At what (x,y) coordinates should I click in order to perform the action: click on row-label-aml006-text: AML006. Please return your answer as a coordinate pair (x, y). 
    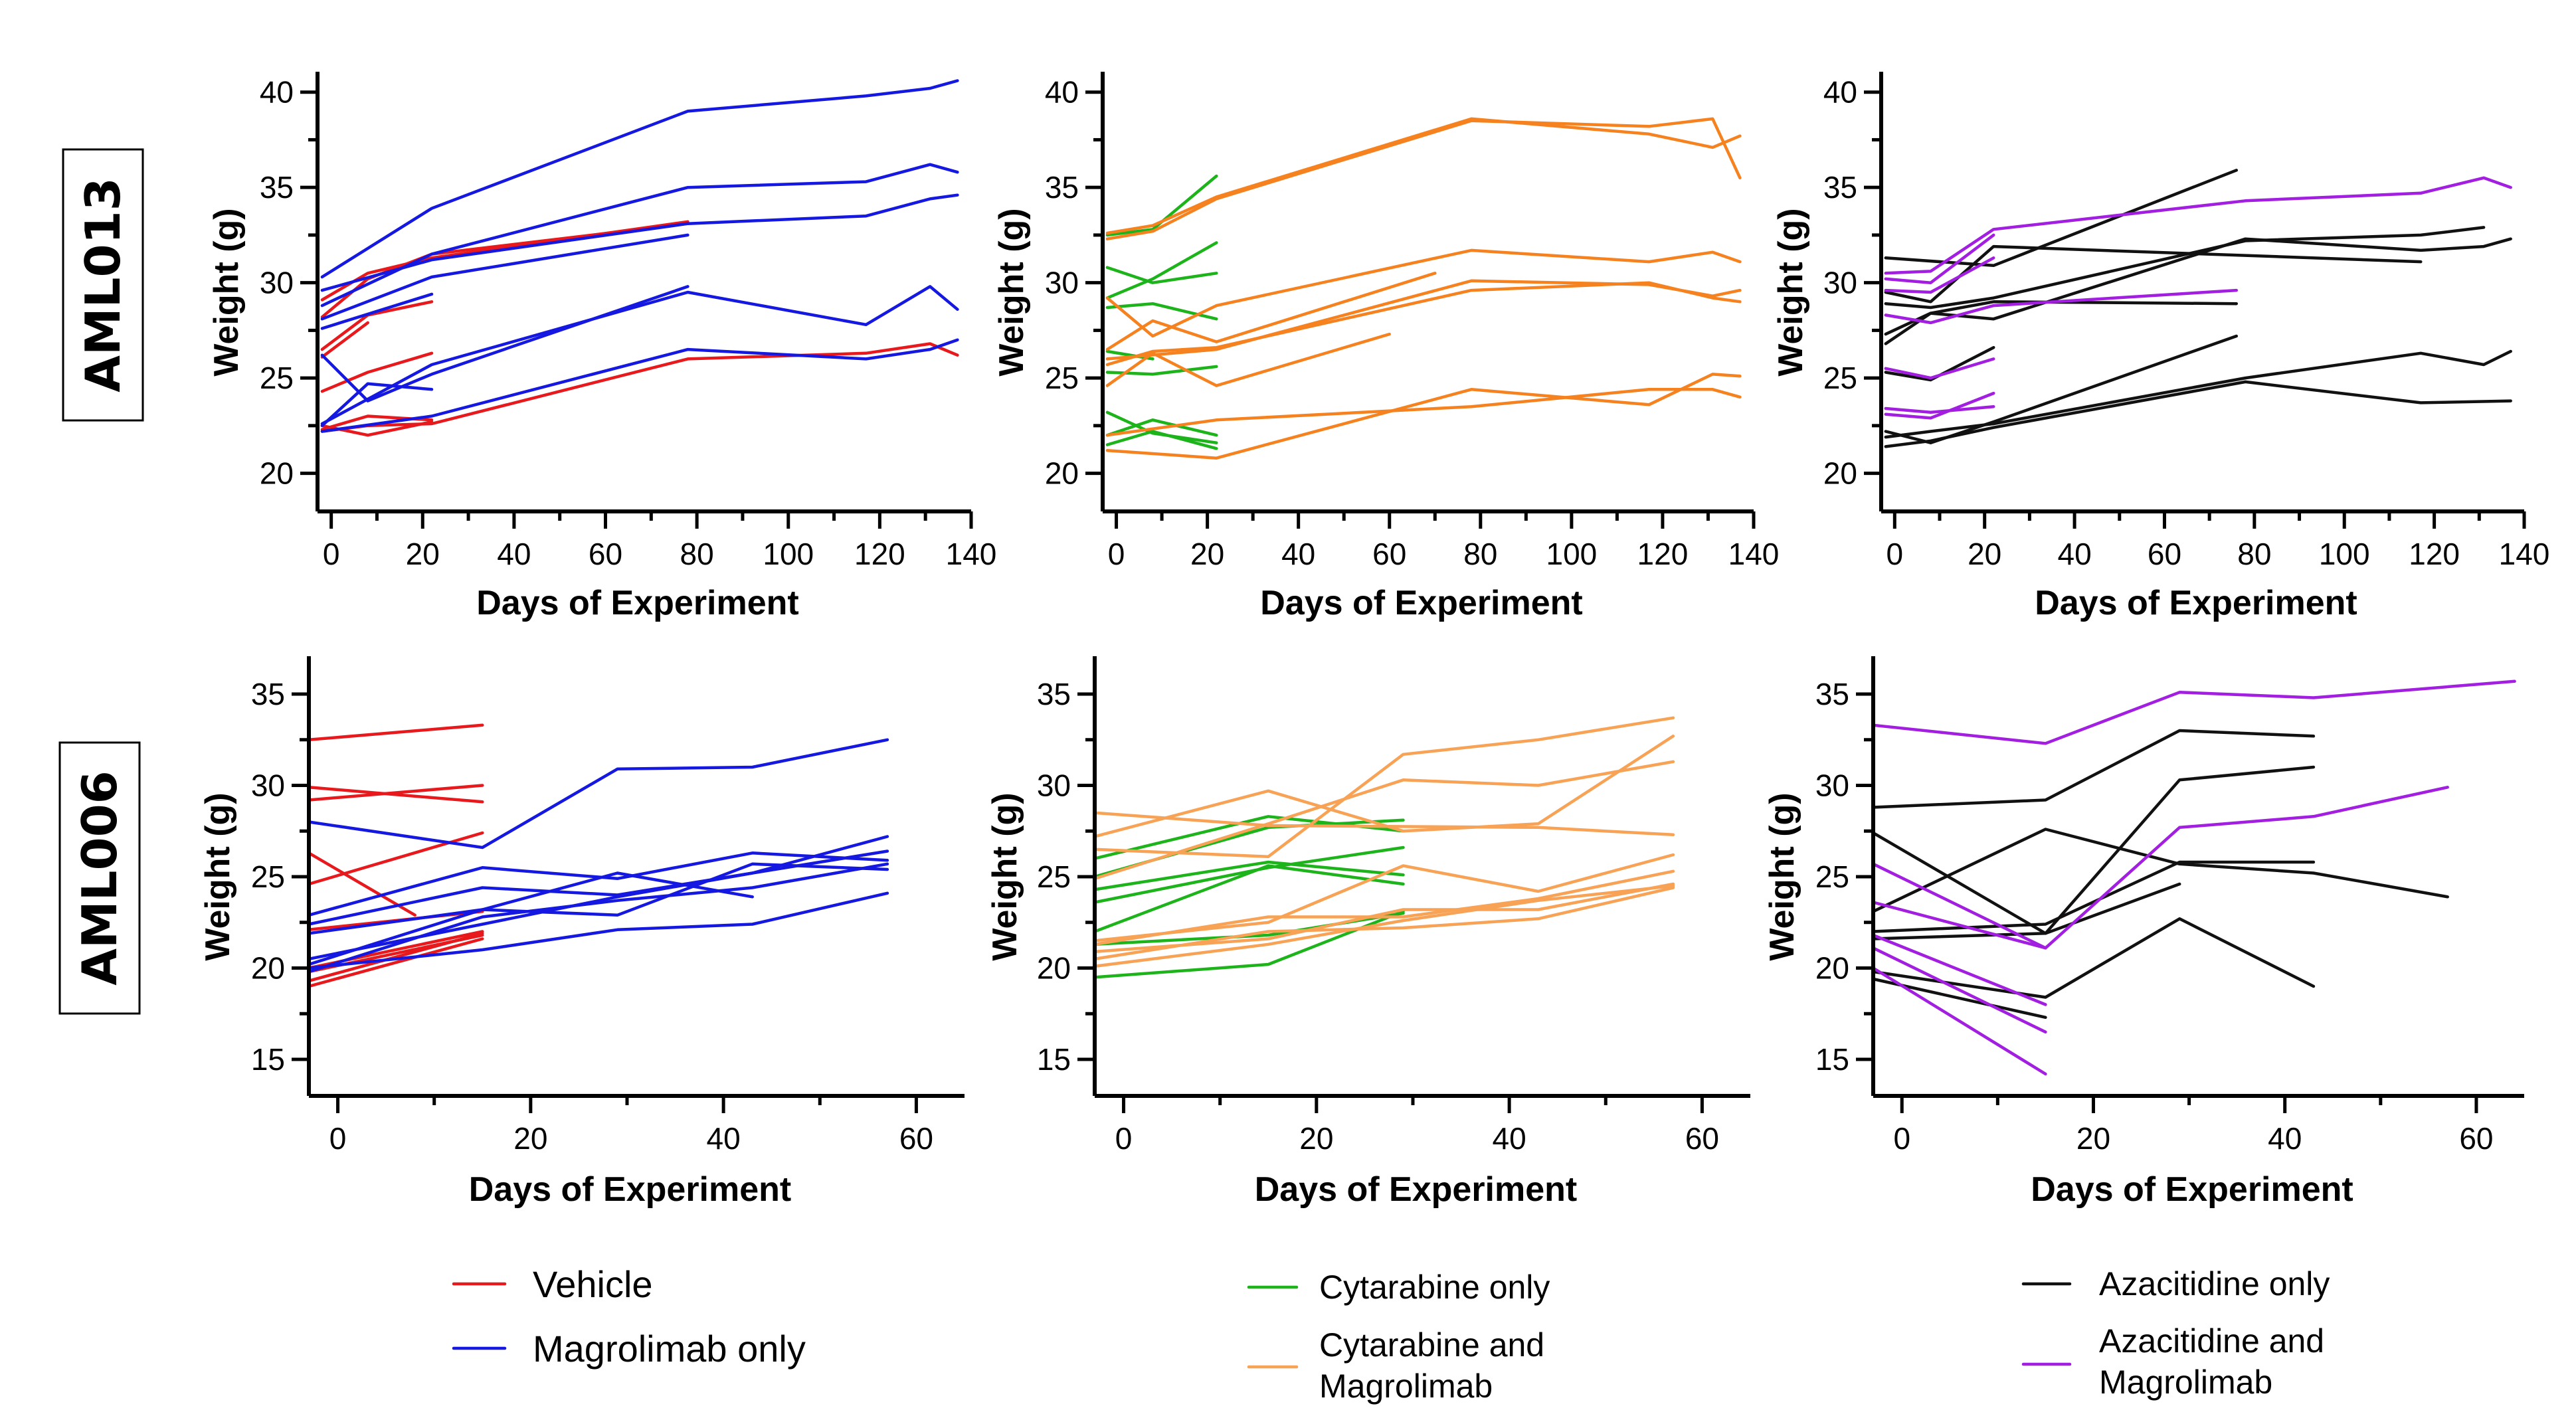
    Looking at the image, I should click on (100, 878).